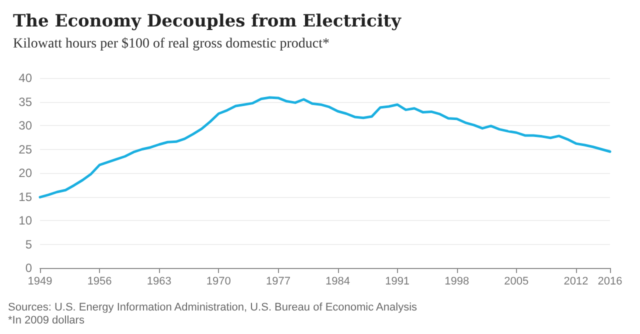  Describe the element at coordinates (25, 197) in the screenshot. I see `y-tick-label: 15` at that location.